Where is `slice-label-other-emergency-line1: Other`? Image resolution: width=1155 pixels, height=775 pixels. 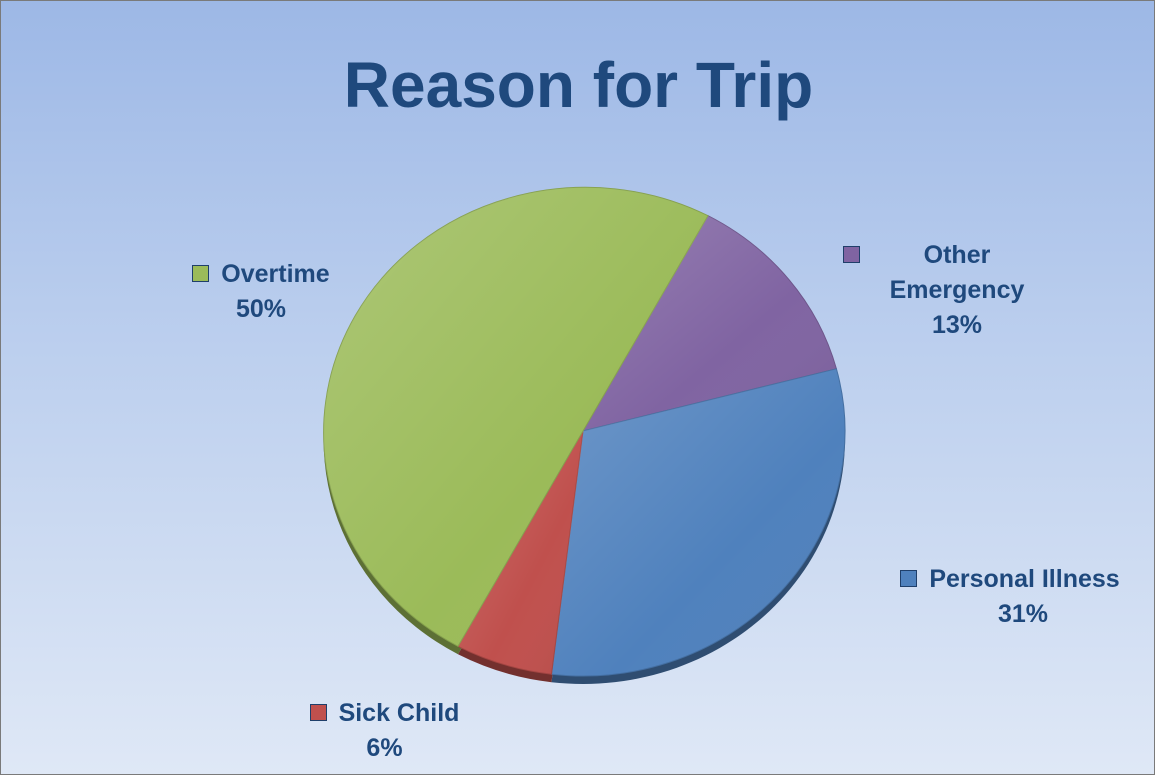 slice-label-other-emergency-line1: Other is located at coordinates (957, 255).